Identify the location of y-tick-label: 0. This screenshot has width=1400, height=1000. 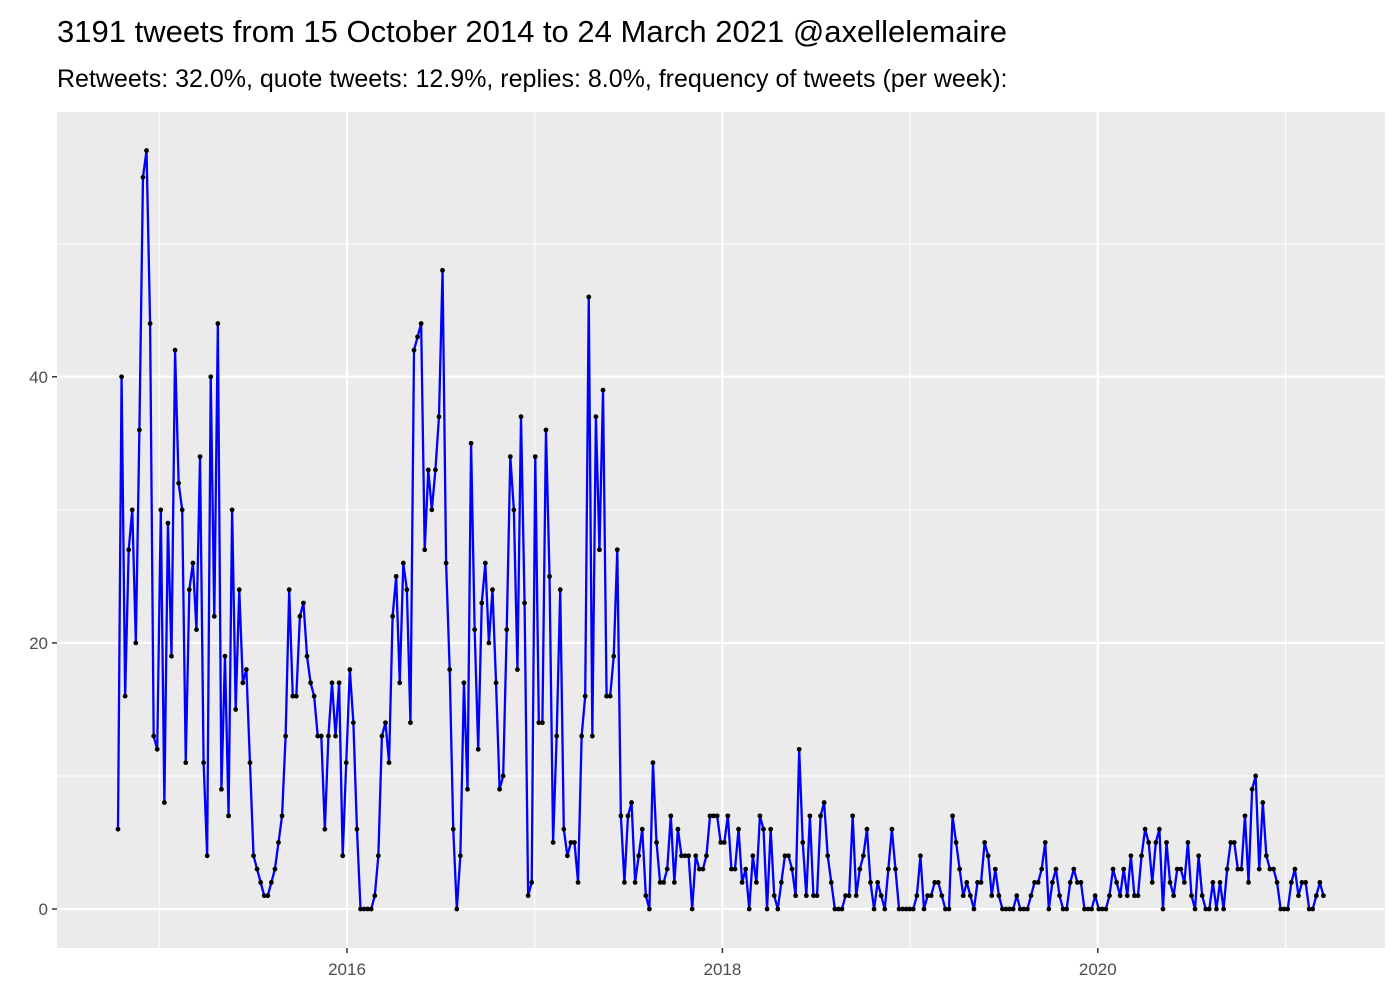
(43, 909).